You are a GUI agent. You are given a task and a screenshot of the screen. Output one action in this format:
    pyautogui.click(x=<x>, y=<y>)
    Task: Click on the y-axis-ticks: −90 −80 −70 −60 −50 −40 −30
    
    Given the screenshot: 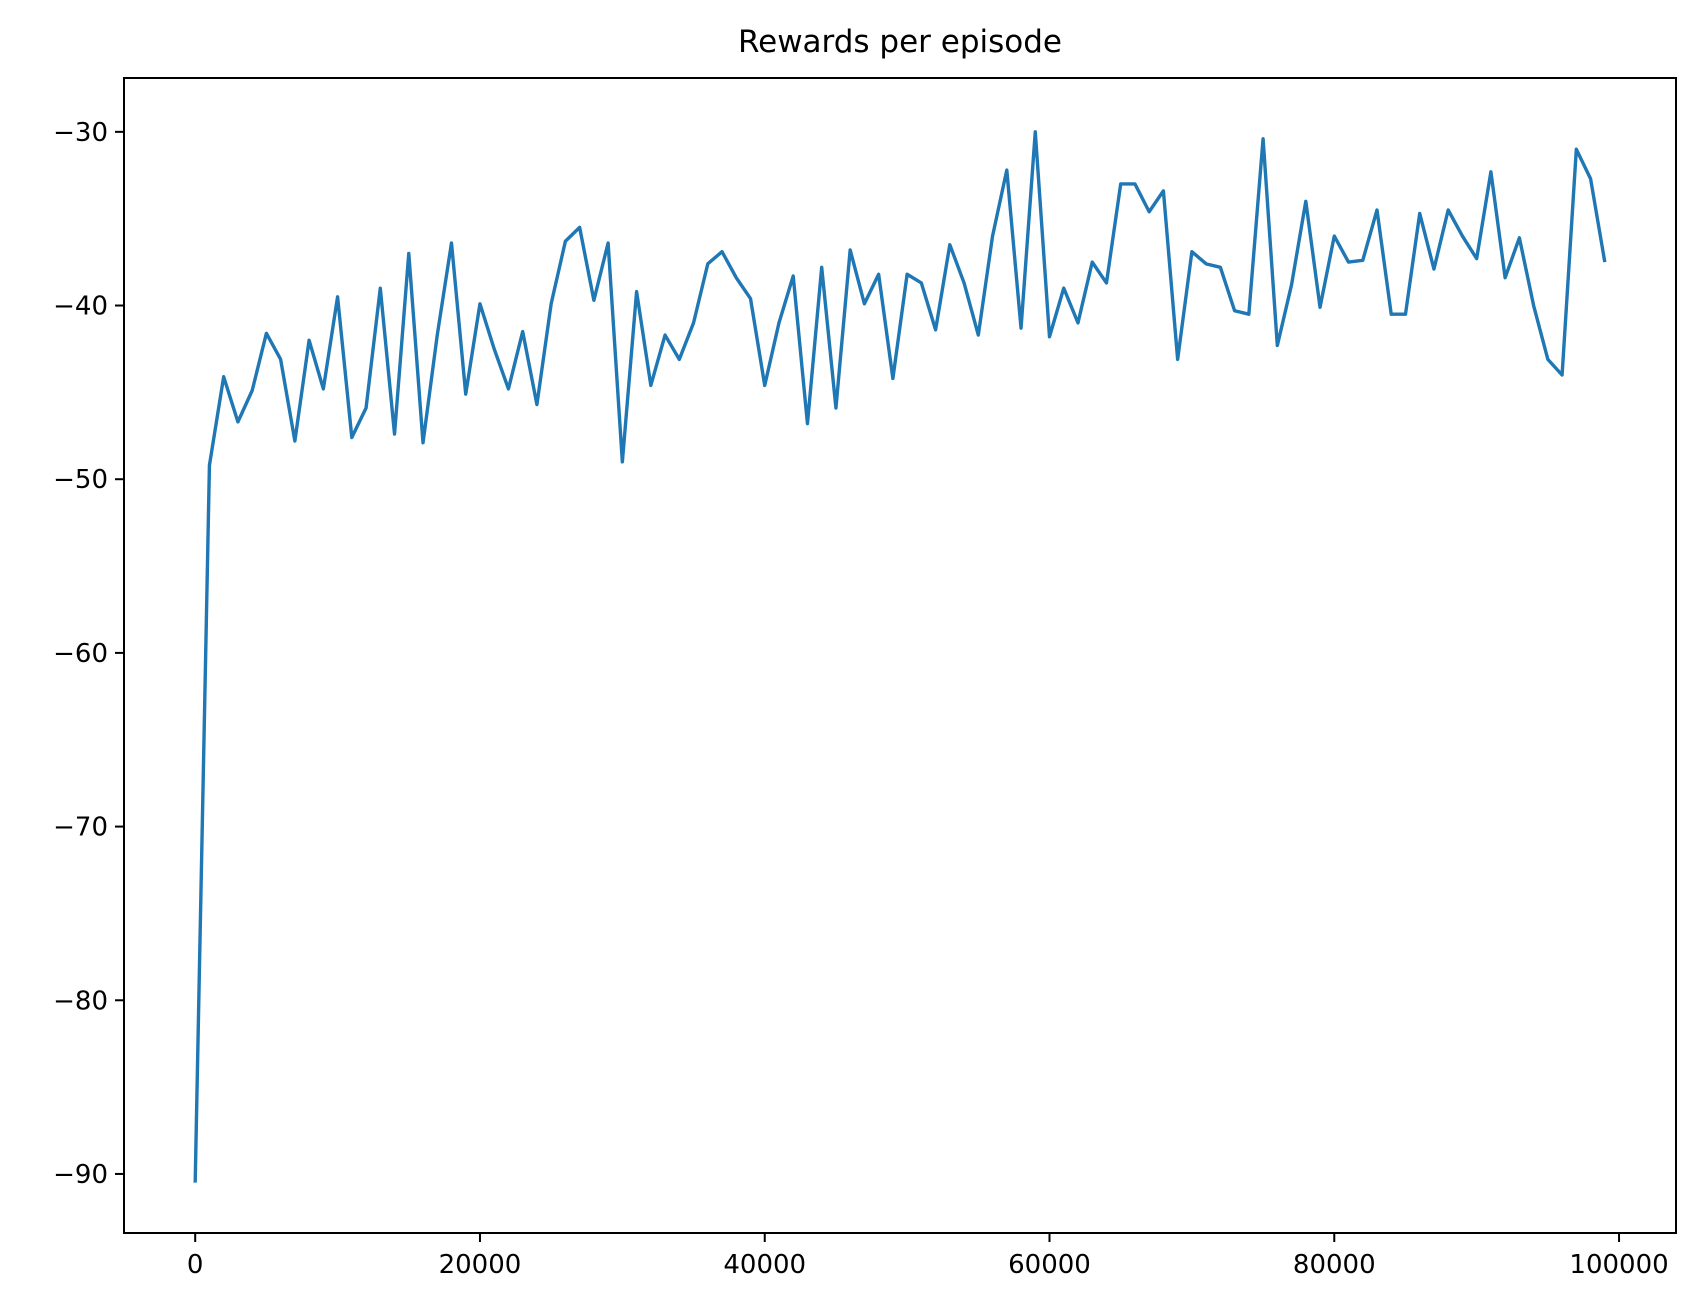 What is the action you would take?
    pyautogui.click(x=88, y=654)
    